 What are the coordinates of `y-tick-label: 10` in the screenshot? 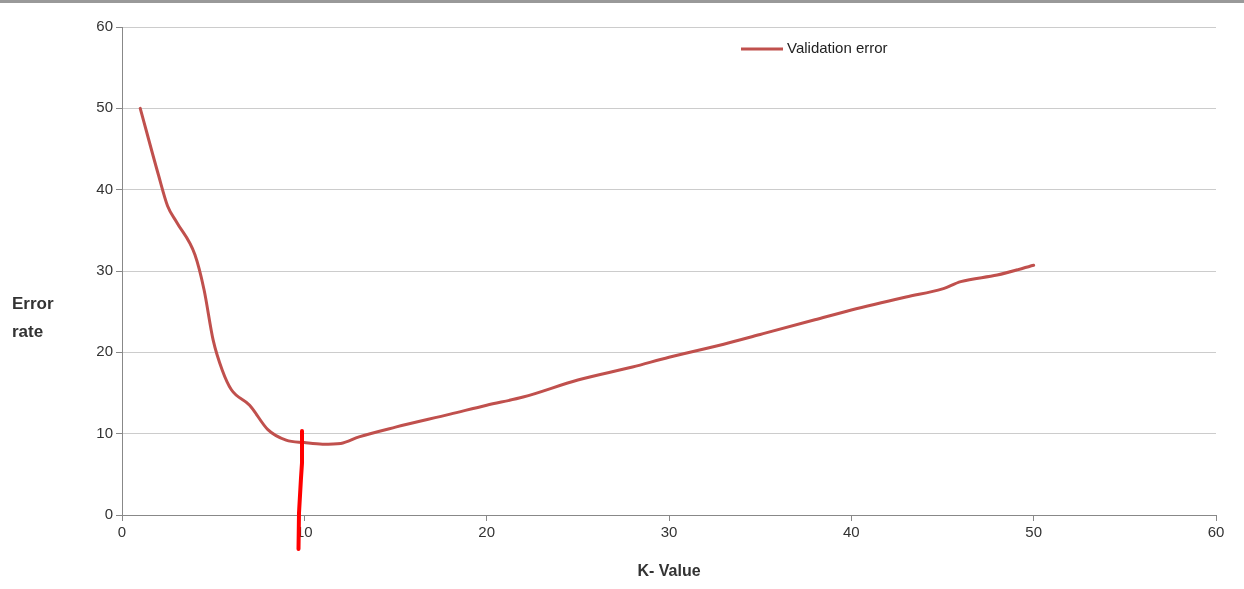 It's located at (104, 432).